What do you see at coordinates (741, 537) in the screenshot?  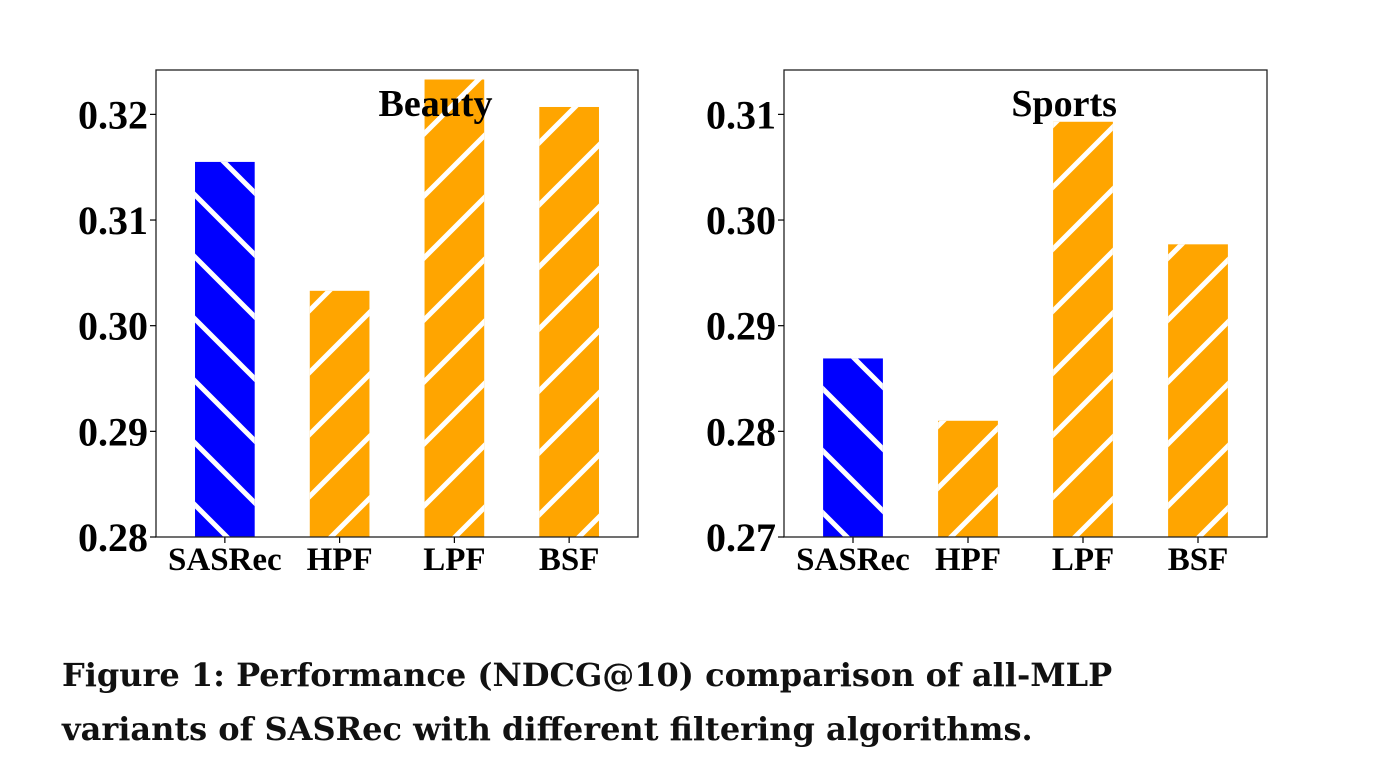 I see `y-tick-label: 0.27` at bounding box center [741, 537].